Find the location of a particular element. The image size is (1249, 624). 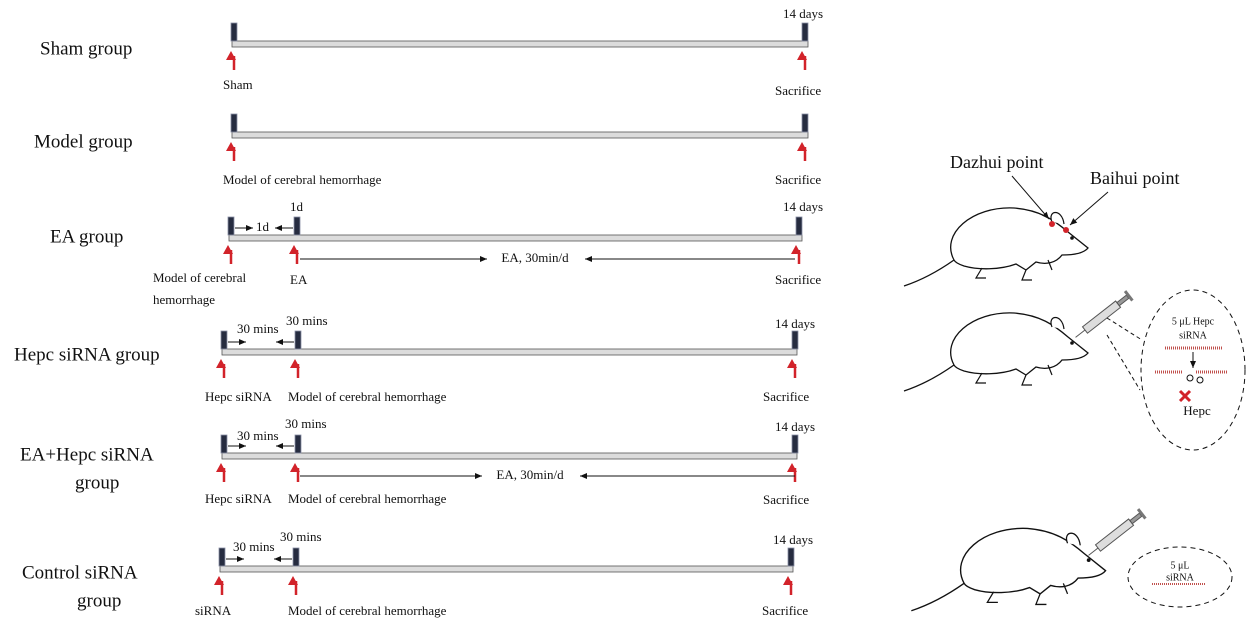

group-label: Hepc siRNA group is located at coordinates (87, 354).